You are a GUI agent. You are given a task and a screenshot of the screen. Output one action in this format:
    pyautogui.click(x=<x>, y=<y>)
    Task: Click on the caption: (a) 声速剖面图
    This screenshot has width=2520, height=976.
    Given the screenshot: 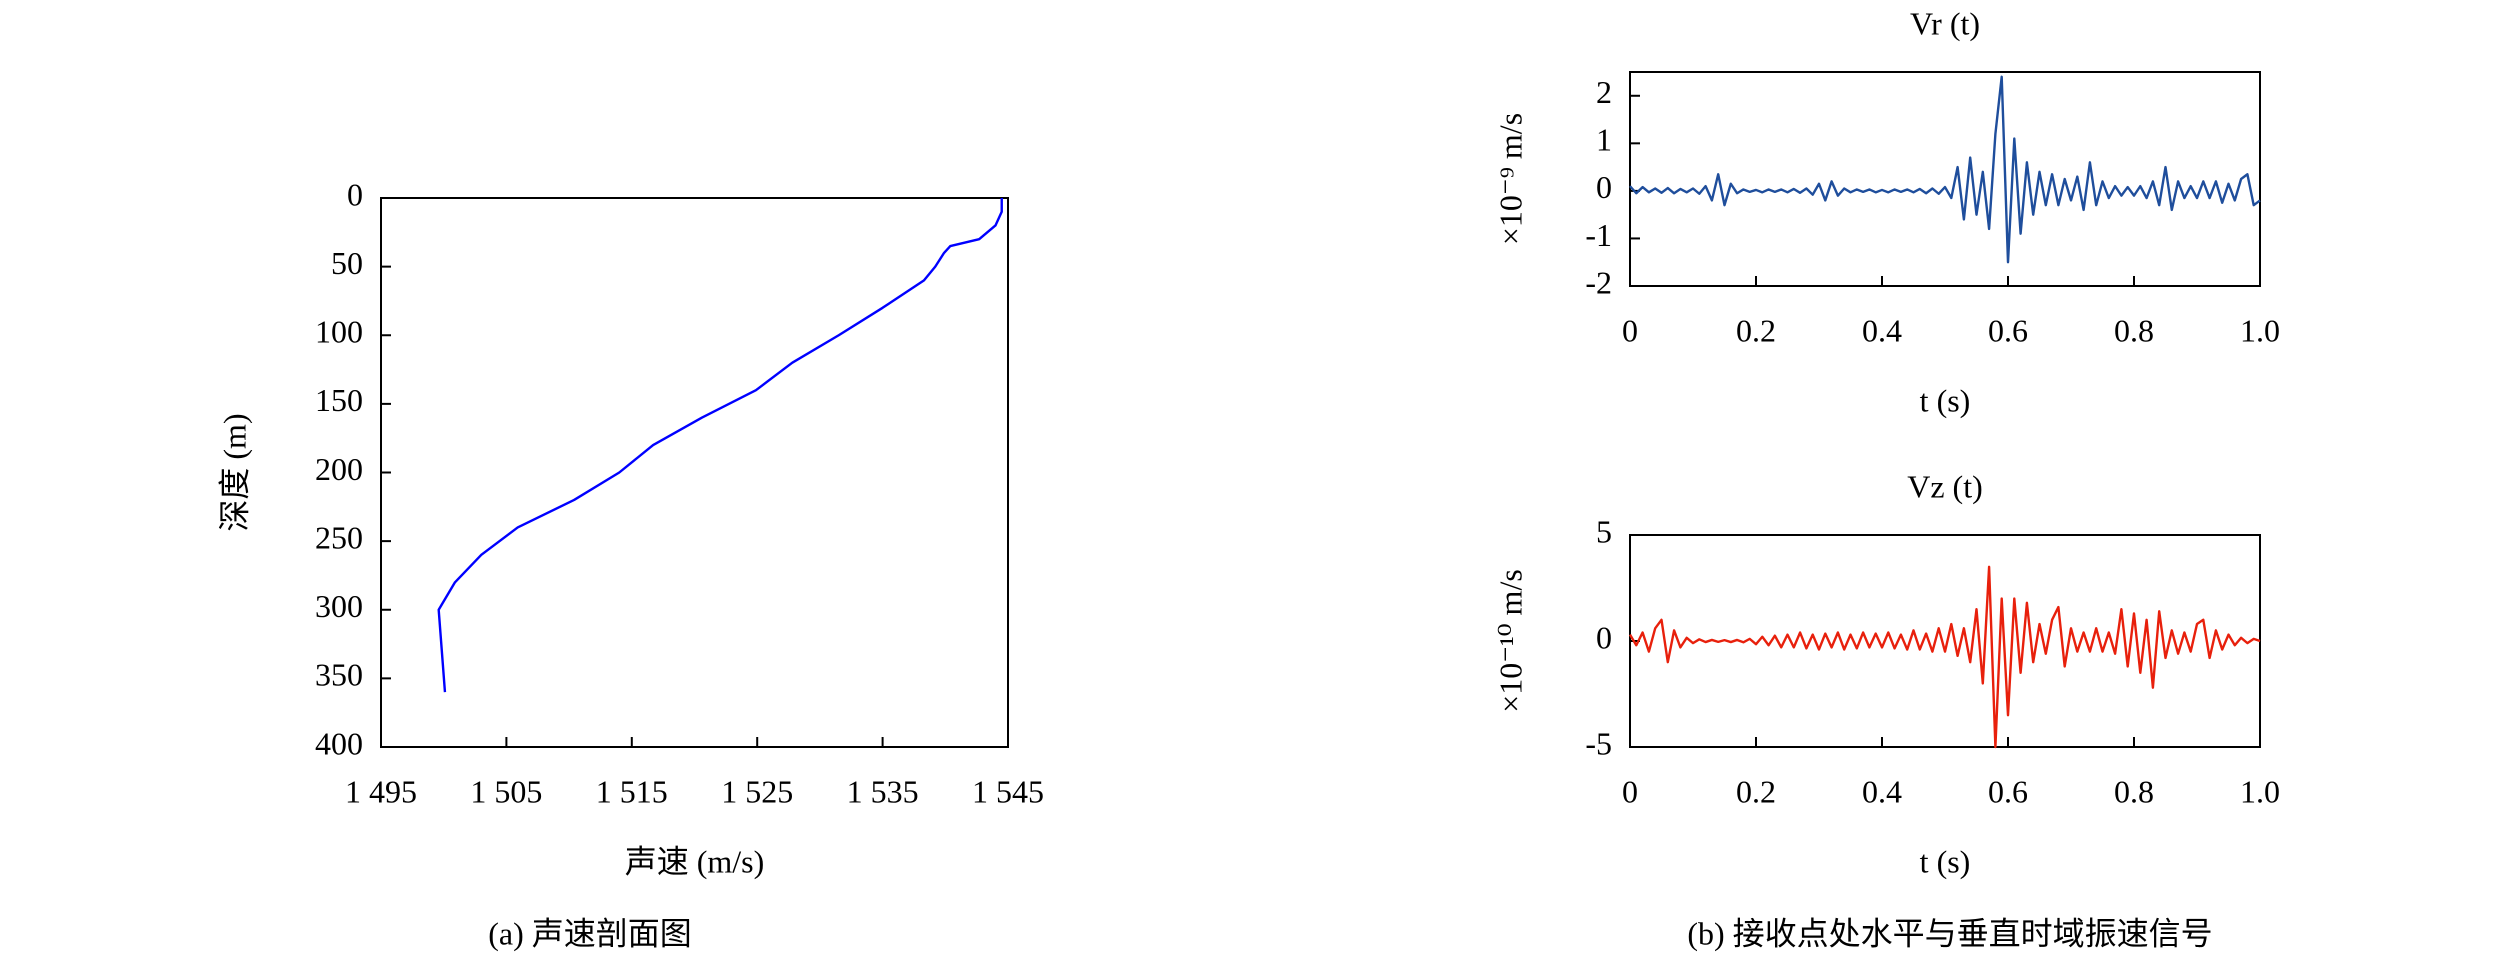 What is the action you would take?
    pyautogui.click(x=590, y=933)
    